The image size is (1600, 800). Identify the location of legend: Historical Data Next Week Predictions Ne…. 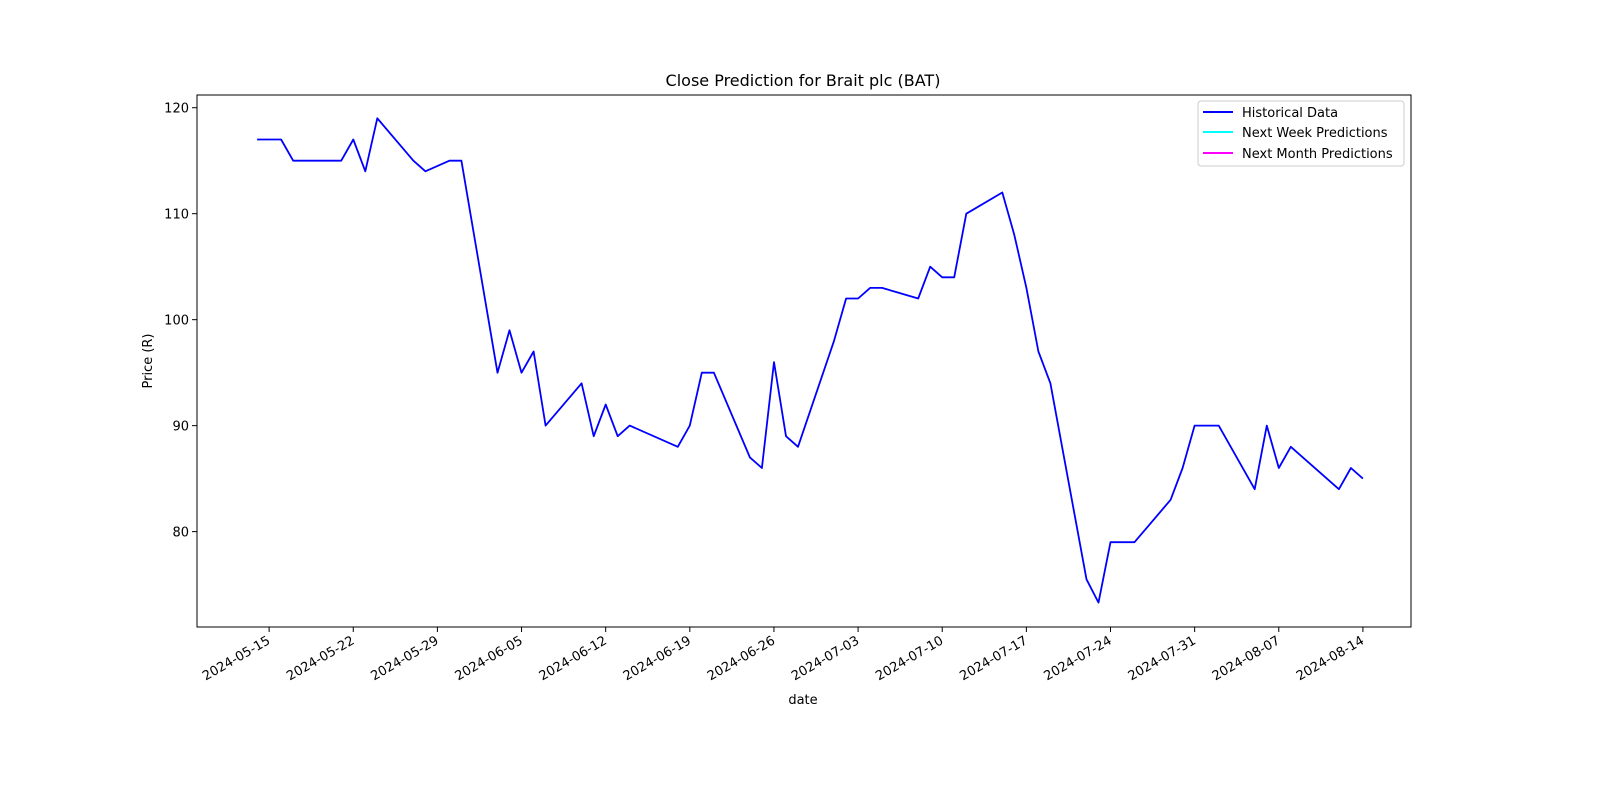
(1301, 133).